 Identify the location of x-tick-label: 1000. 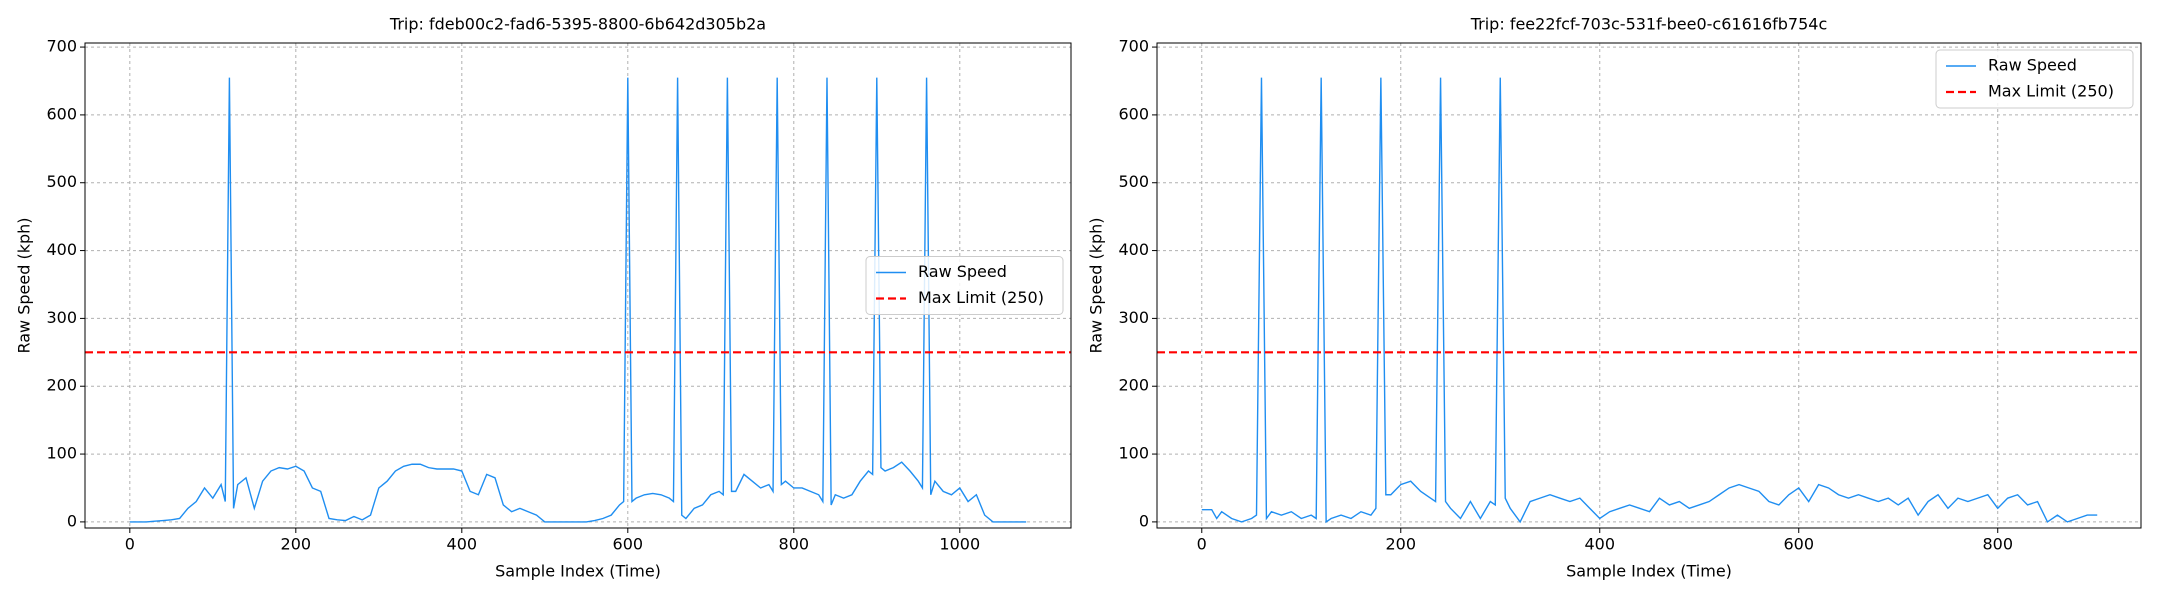
(959, 544).